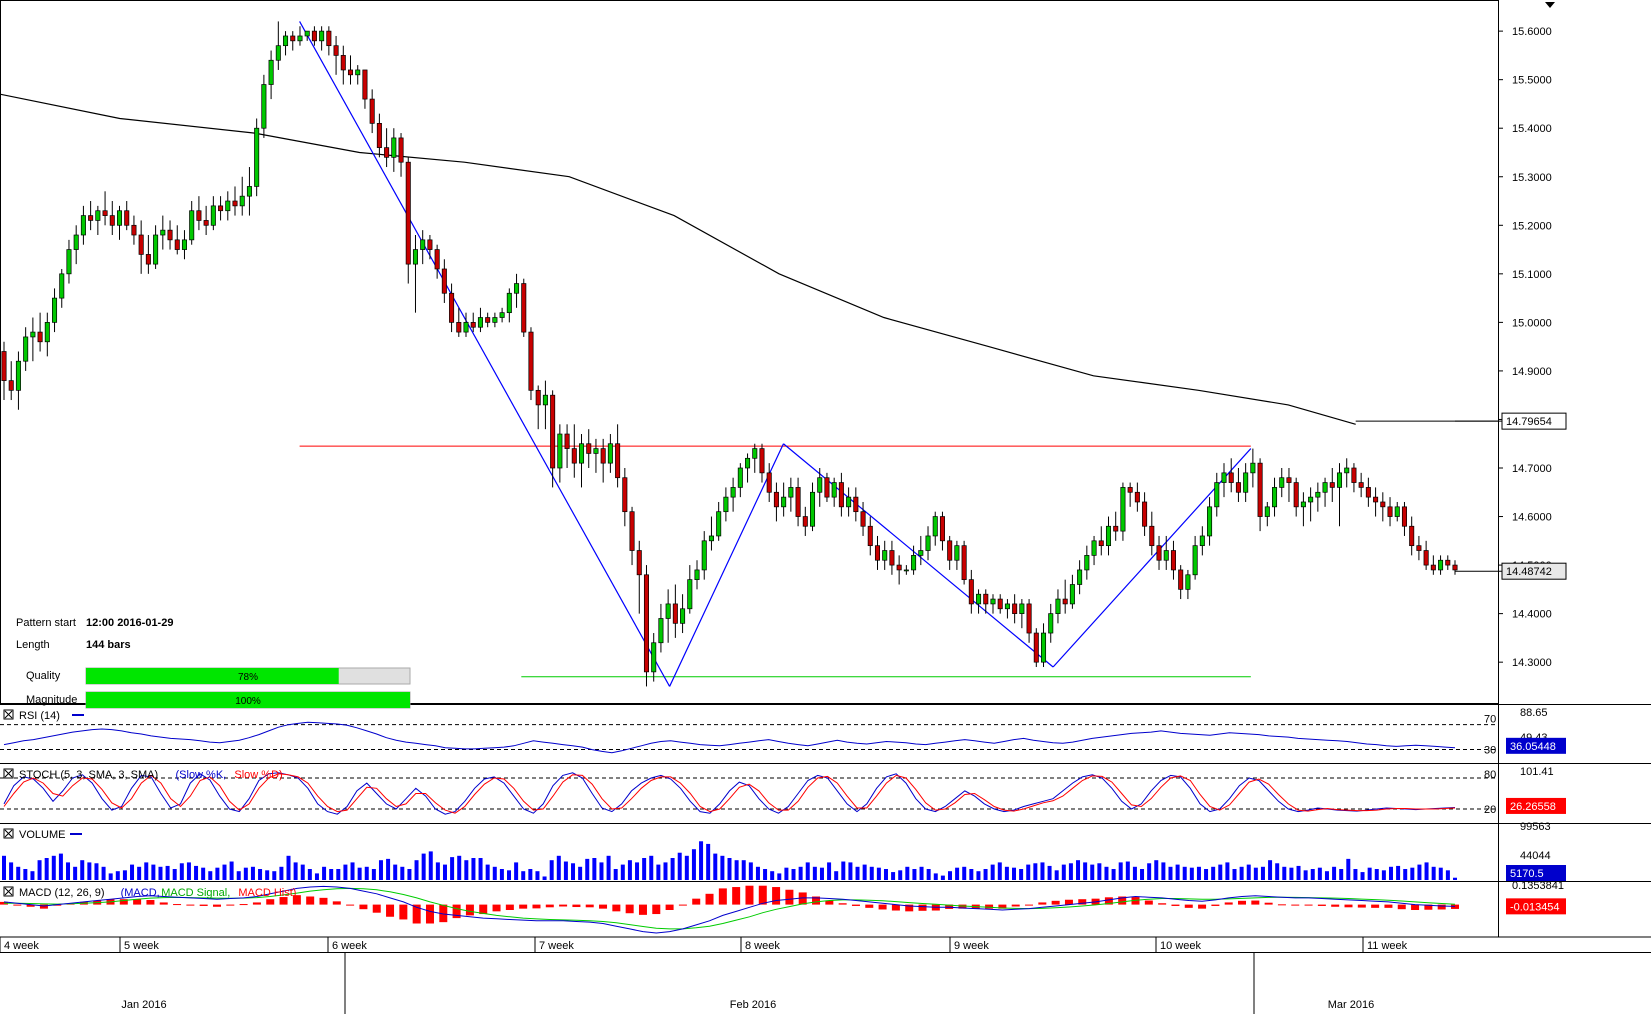 The image size is (1651, 1014). I want to click on volume-panel: VOLUME 99563 44044 5170.5, so click(784, 851).